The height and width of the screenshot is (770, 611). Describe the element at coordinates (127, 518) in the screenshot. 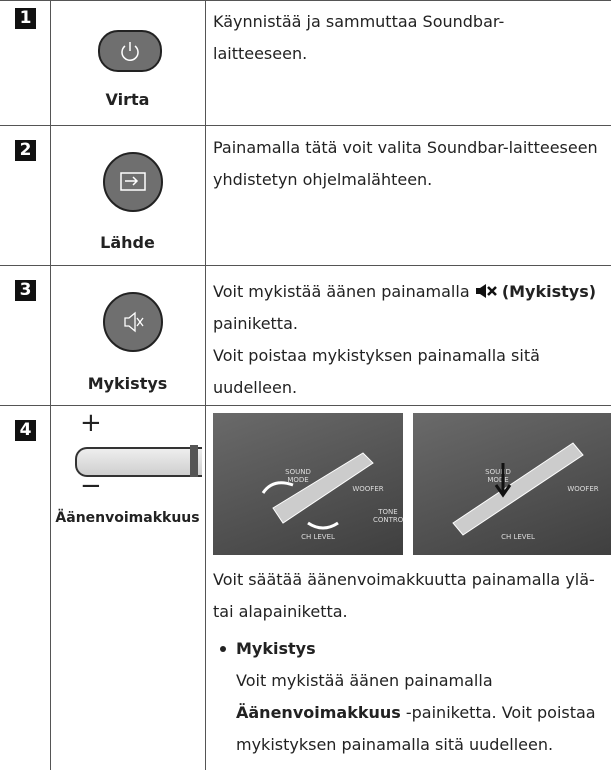

I see `button-label: Äänenvoimakkuus` at that location.